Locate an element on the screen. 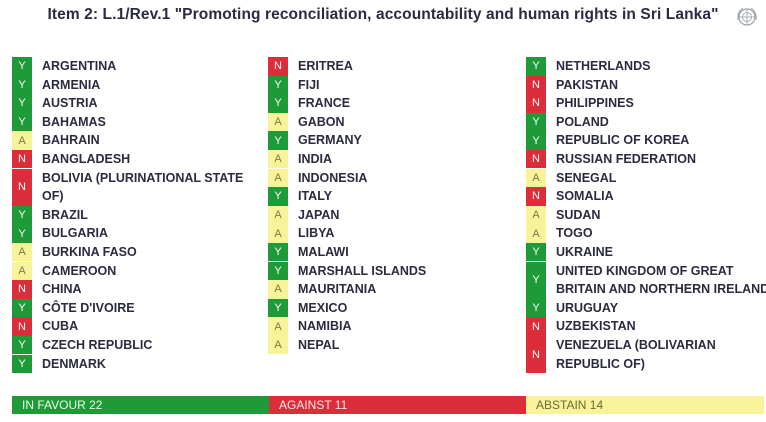  country-name-line: ITALY is located at coordinates (315, 196).